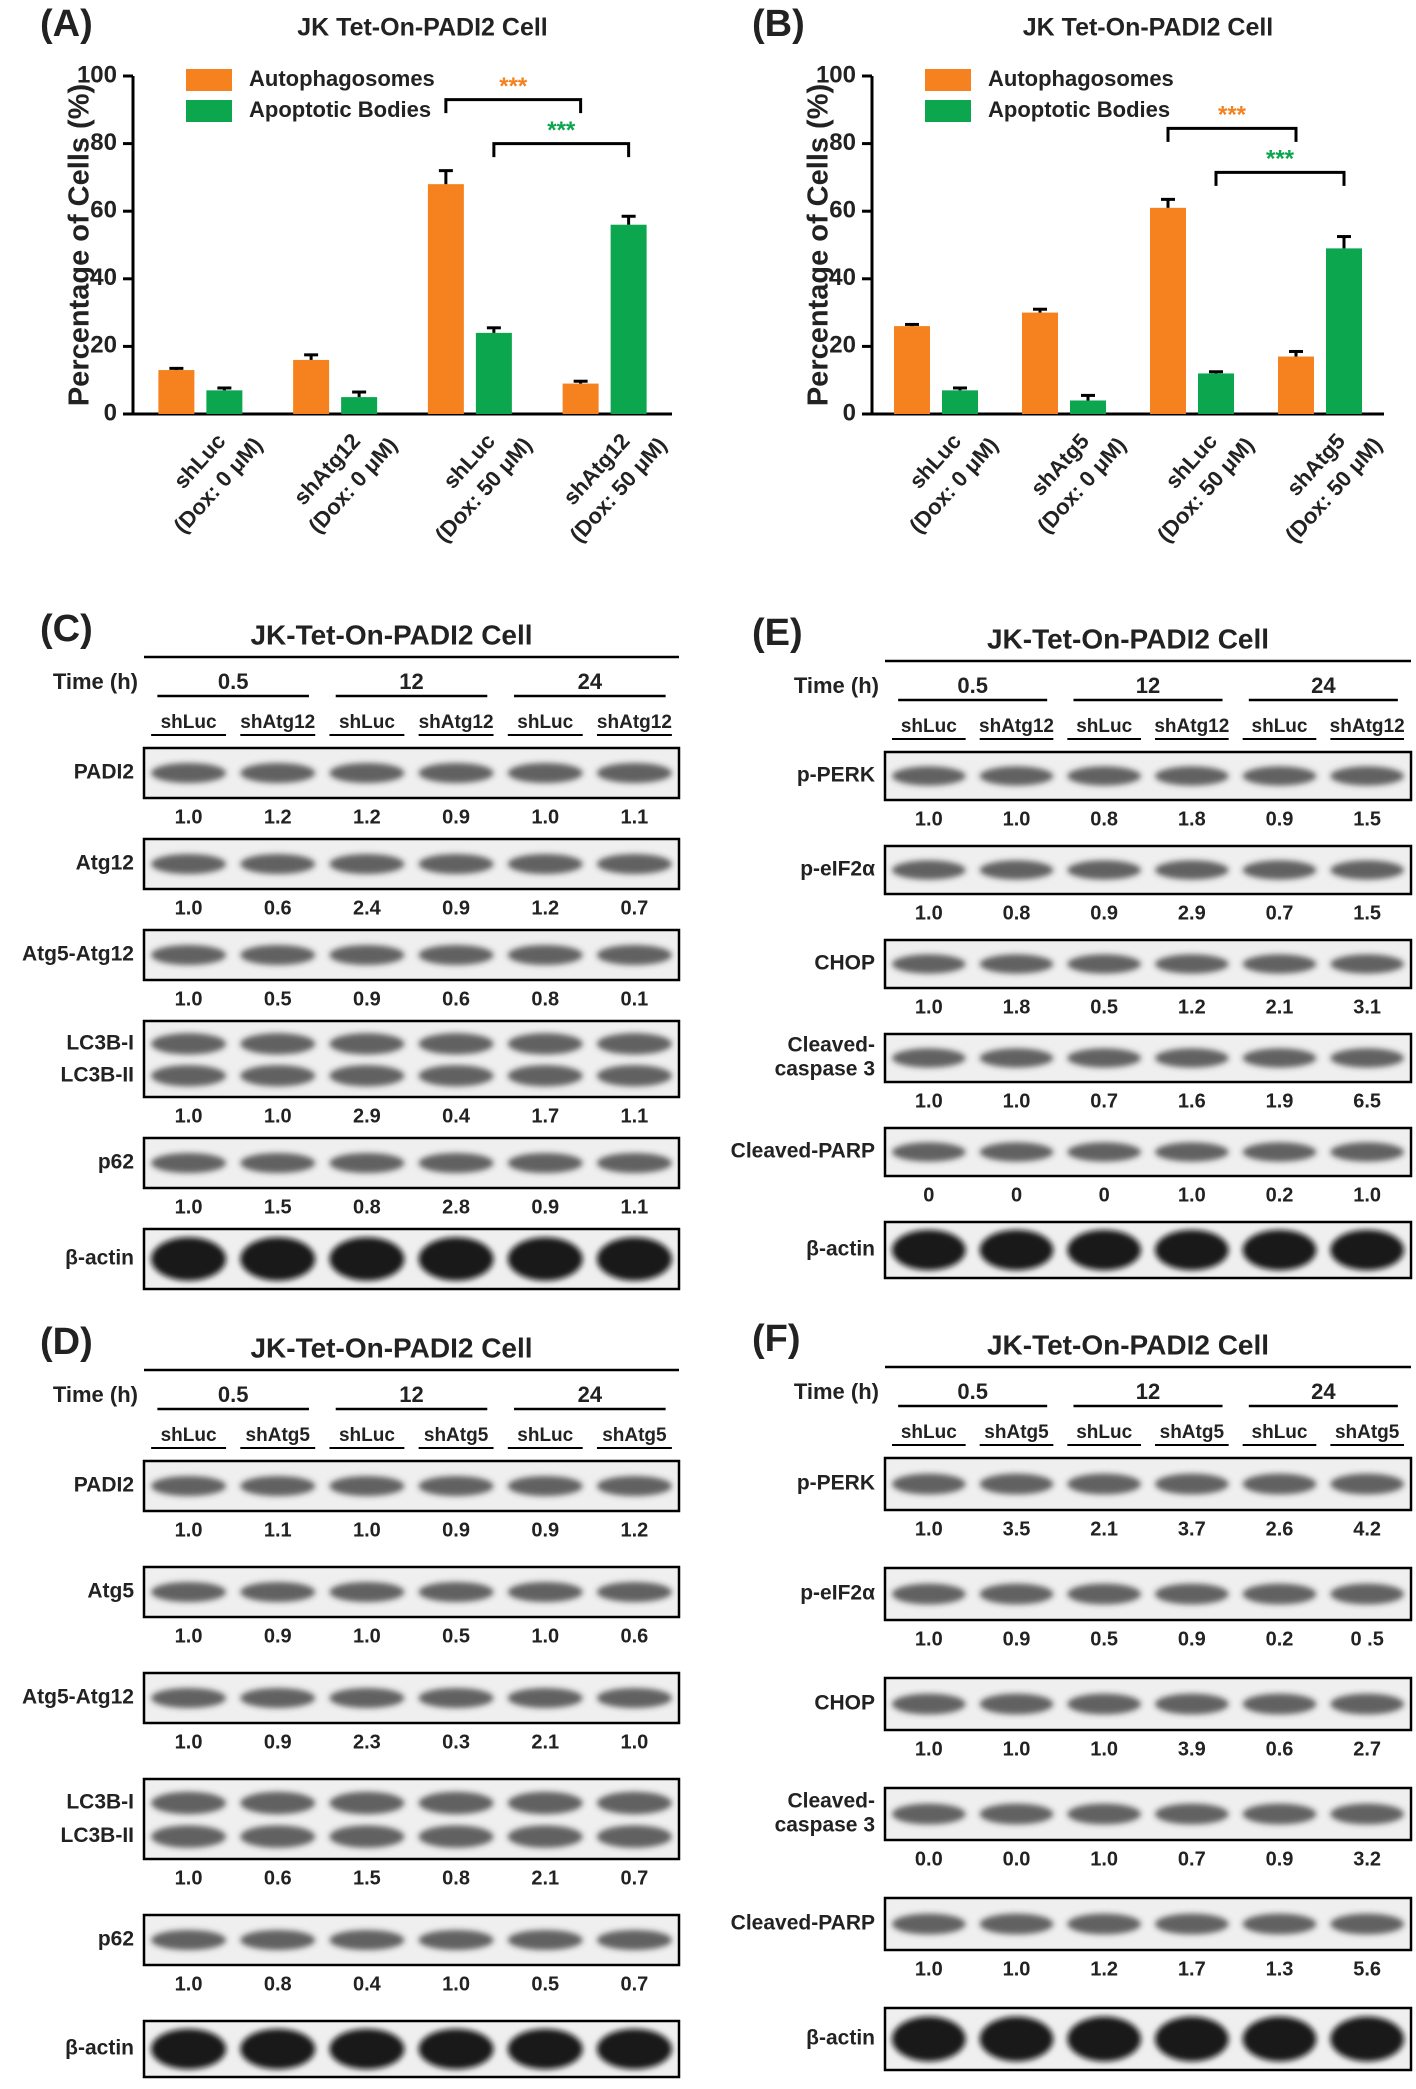  What do you see at coordinates (80, 245) in the screenshot?
I see `y-axis-label: Percentage of Cells (%)` at bounding box center [80, 245].